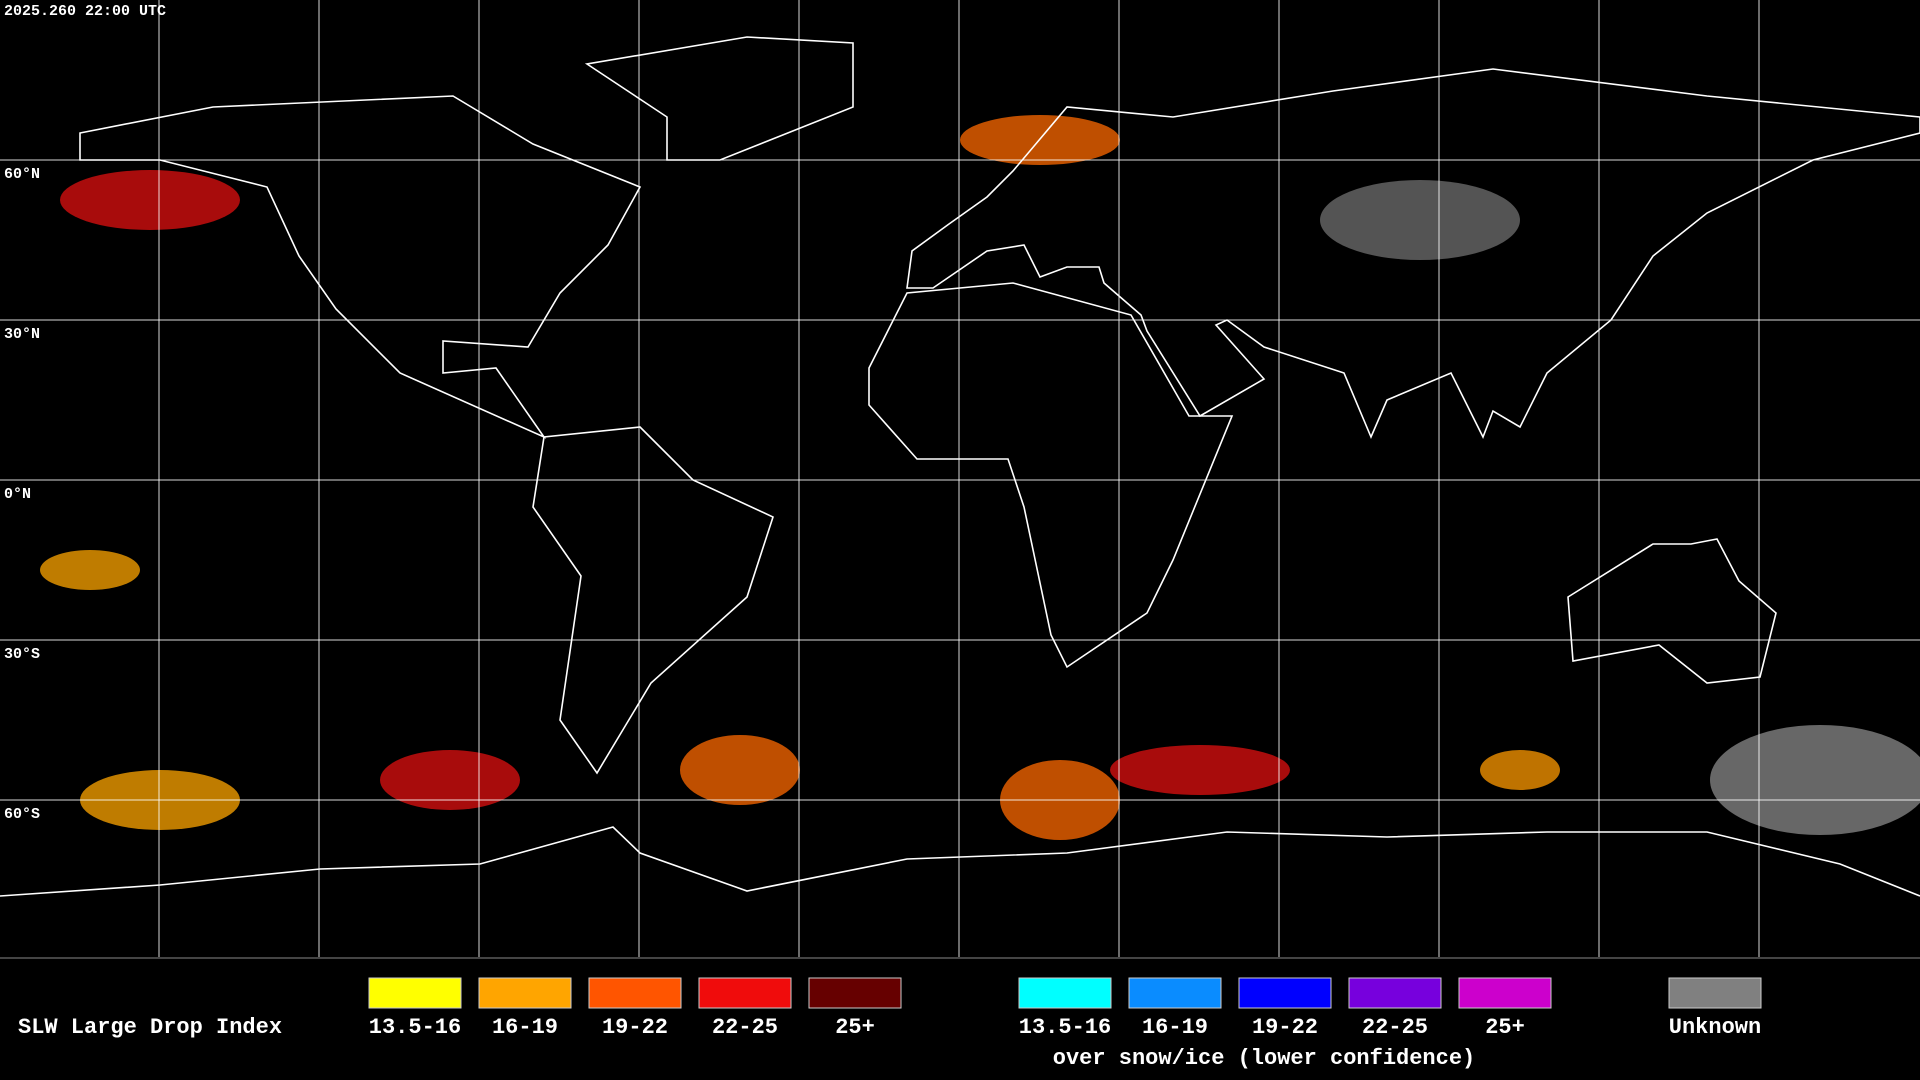 The width and height of the screenshot is (1920, 1080). Describe the element at coordinates (1264, 1058) in the screenshot. I see `legend-note: over snow/ice (lower confidence)` at that location.